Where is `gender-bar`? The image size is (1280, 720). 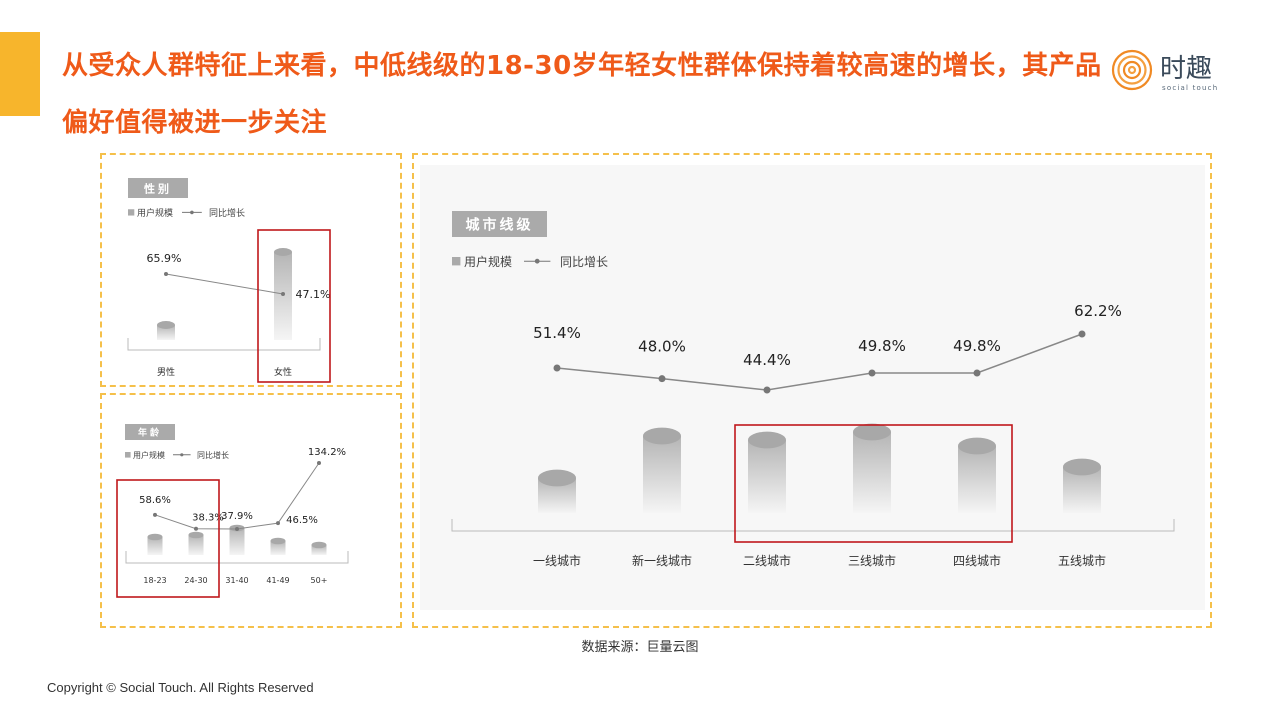 gender-bar is located at coordinates (166, 332).